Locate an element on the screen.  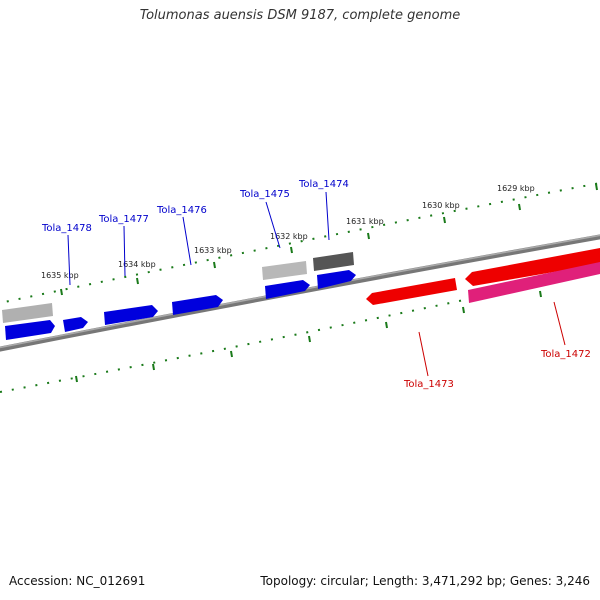
accession-text: Accession: NC_012691 is located at coordinates (77, 581).